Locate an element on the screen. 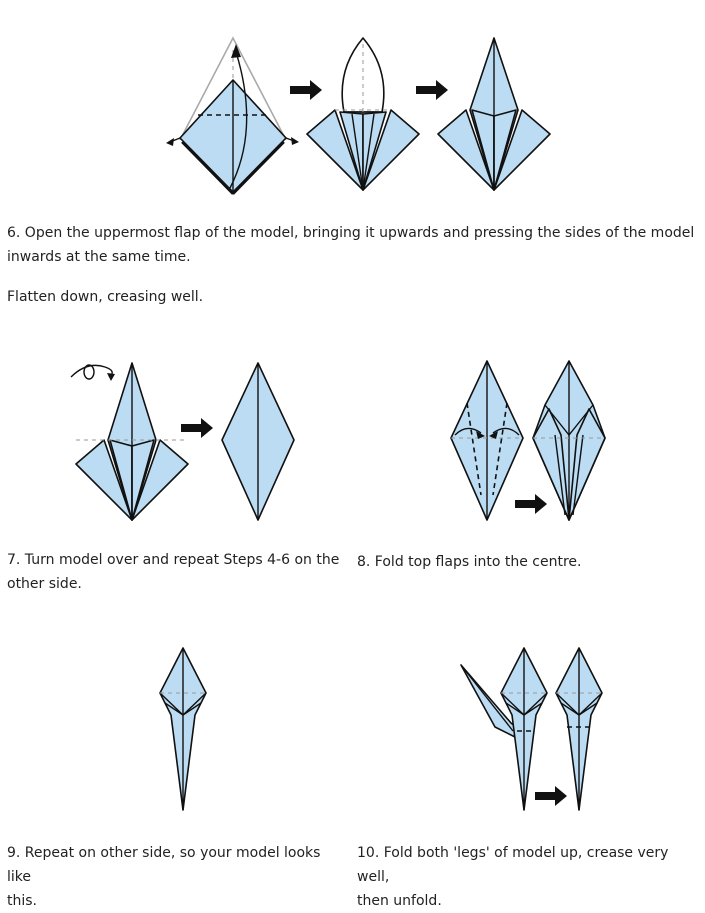 The width and height of the screenshot is (705, 913). step10-diagram is located at coordinates (535, 732).